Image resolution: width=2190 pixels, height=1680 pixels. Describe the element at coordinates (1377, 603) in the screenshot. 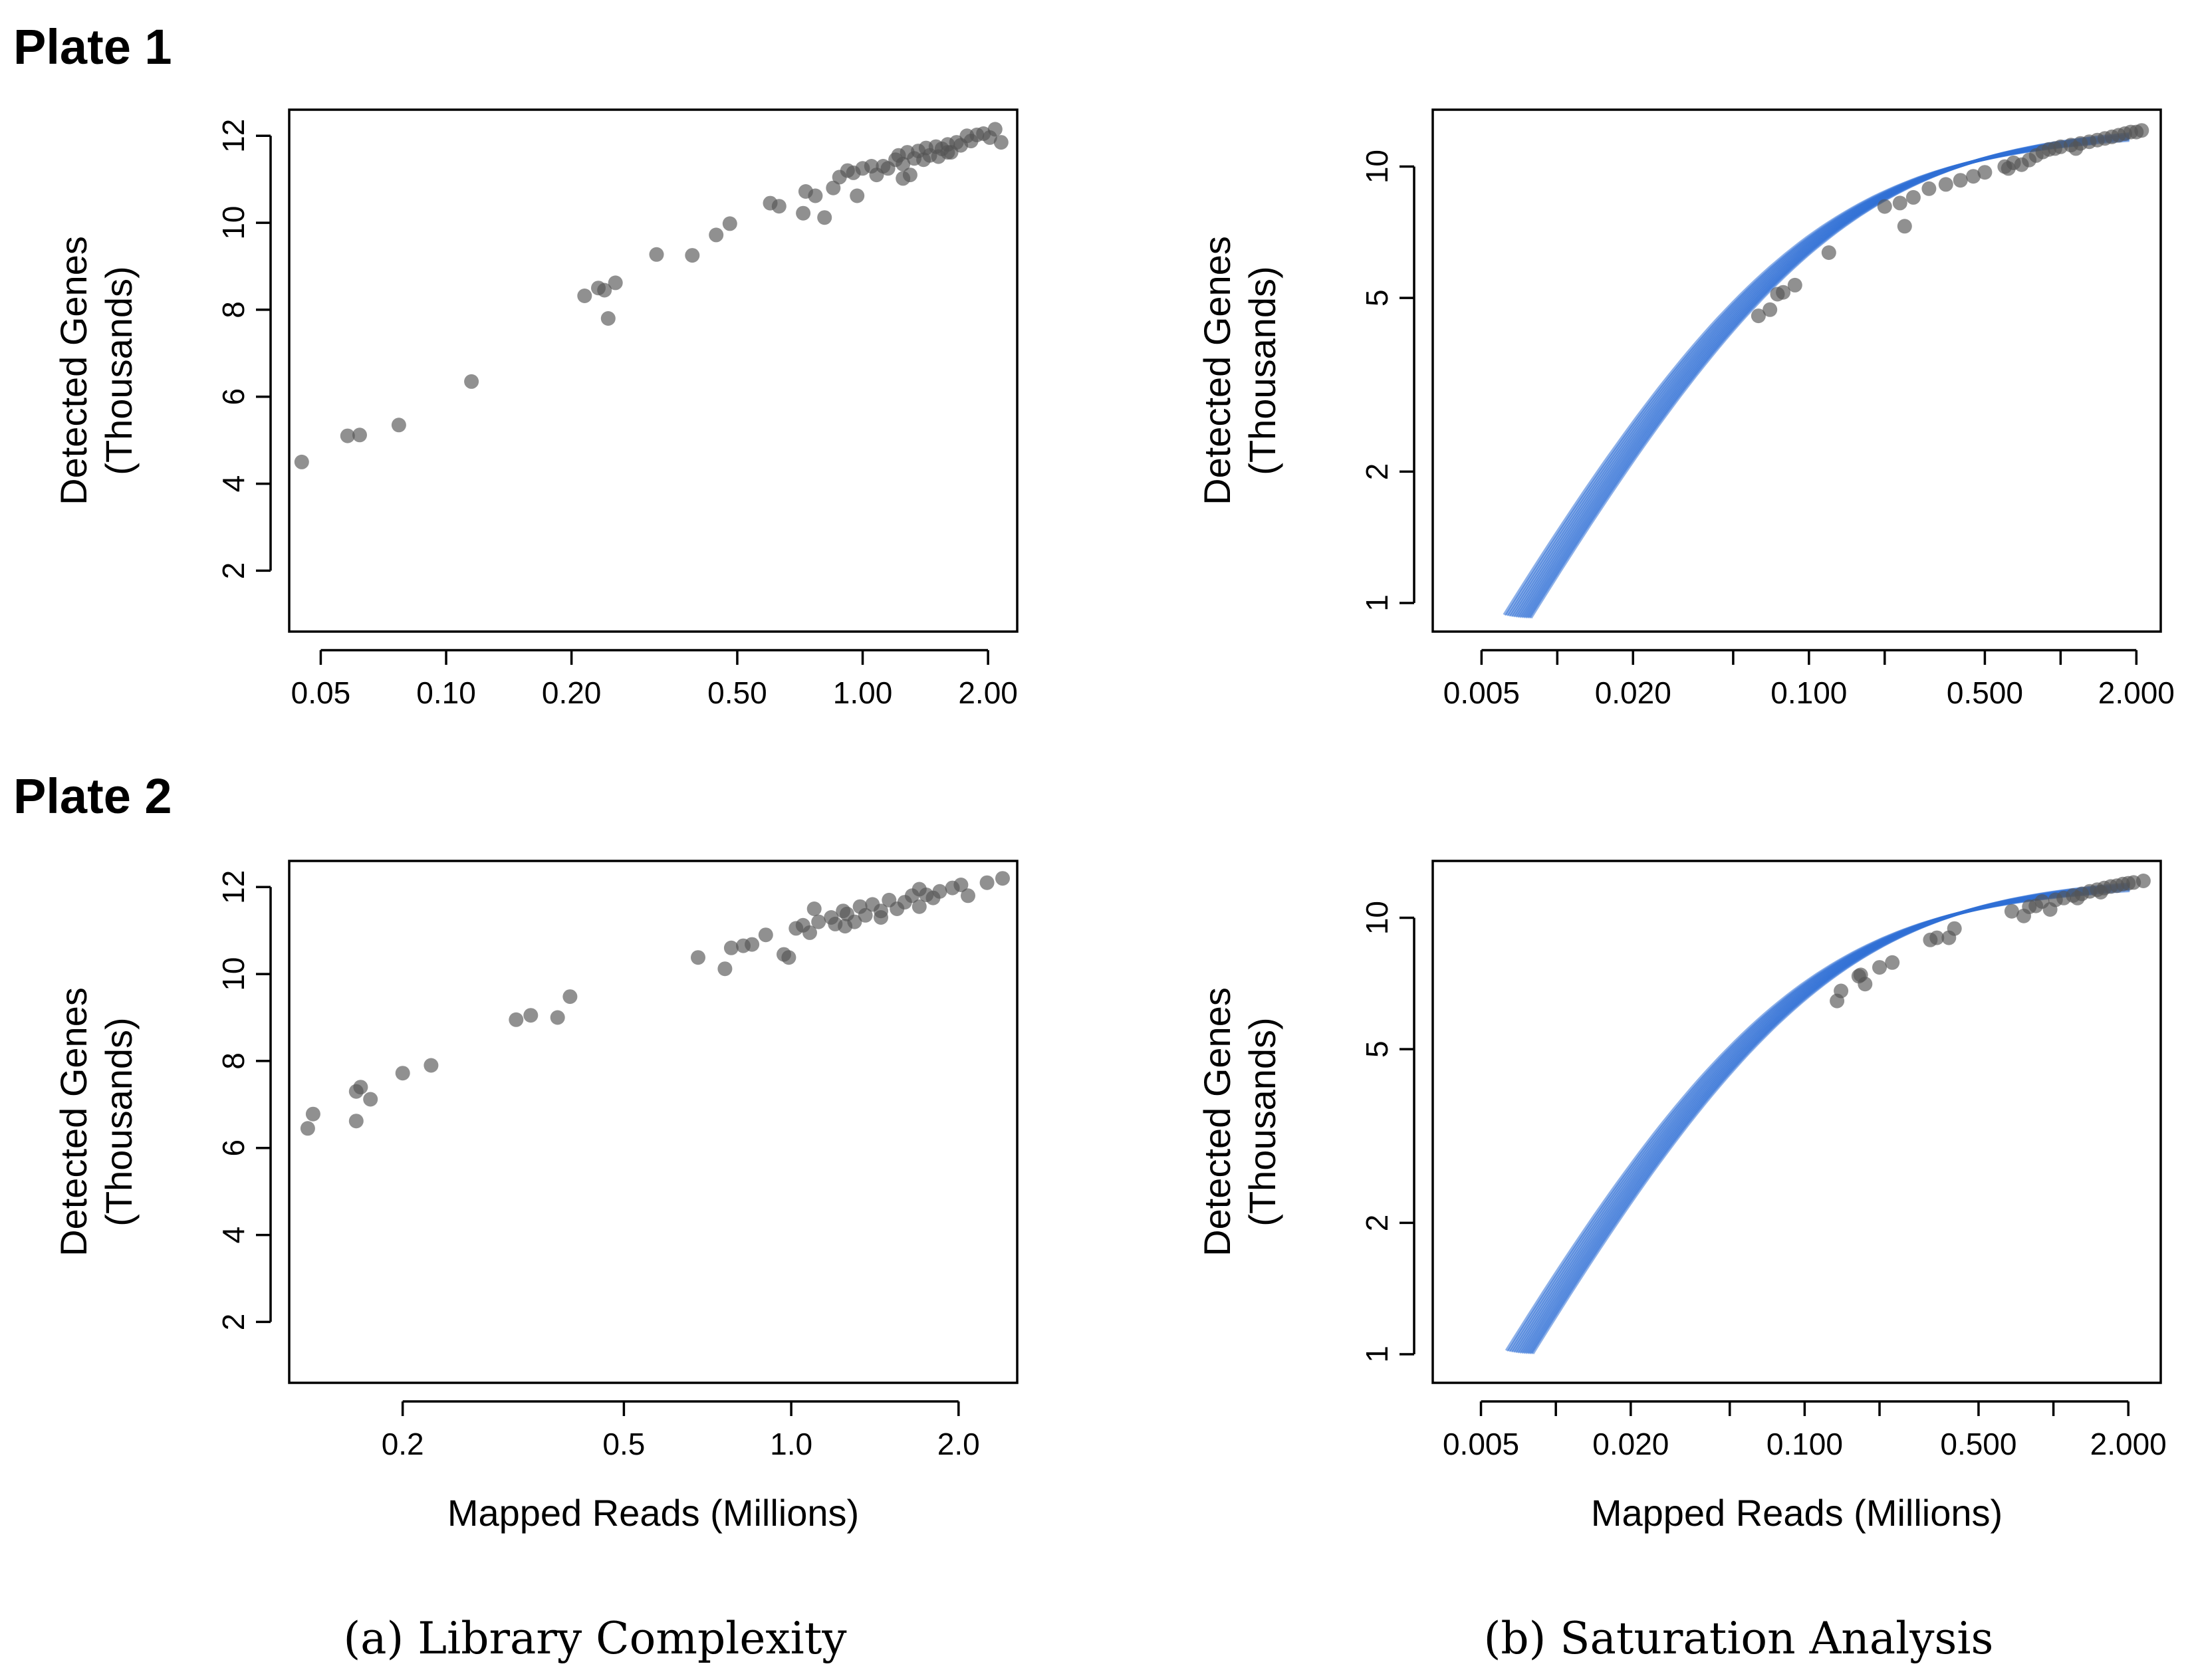

I see `y-tick-label: 1` at that location.